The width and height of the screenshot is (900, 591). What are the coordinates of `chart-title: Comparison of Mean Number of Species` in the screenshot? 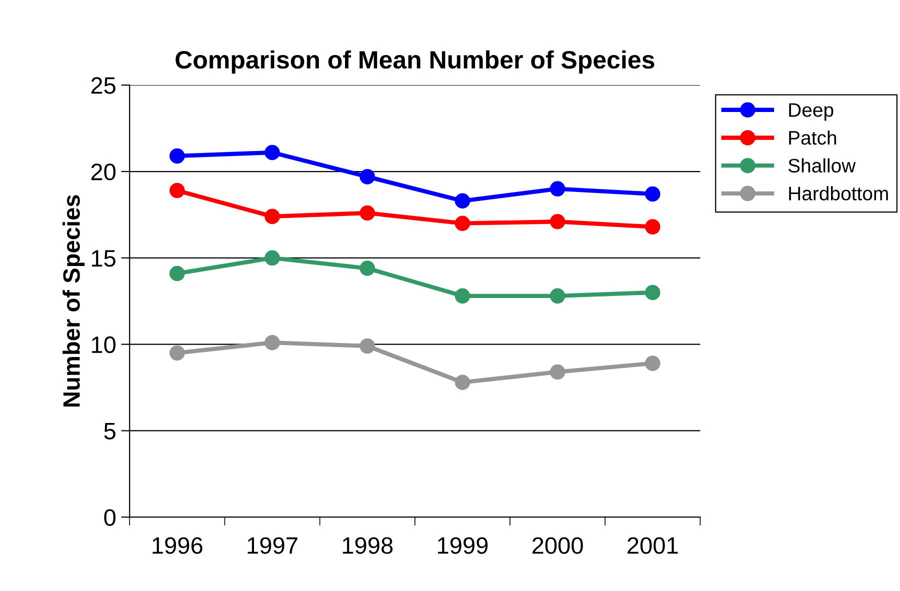 It's located at (415, 62).